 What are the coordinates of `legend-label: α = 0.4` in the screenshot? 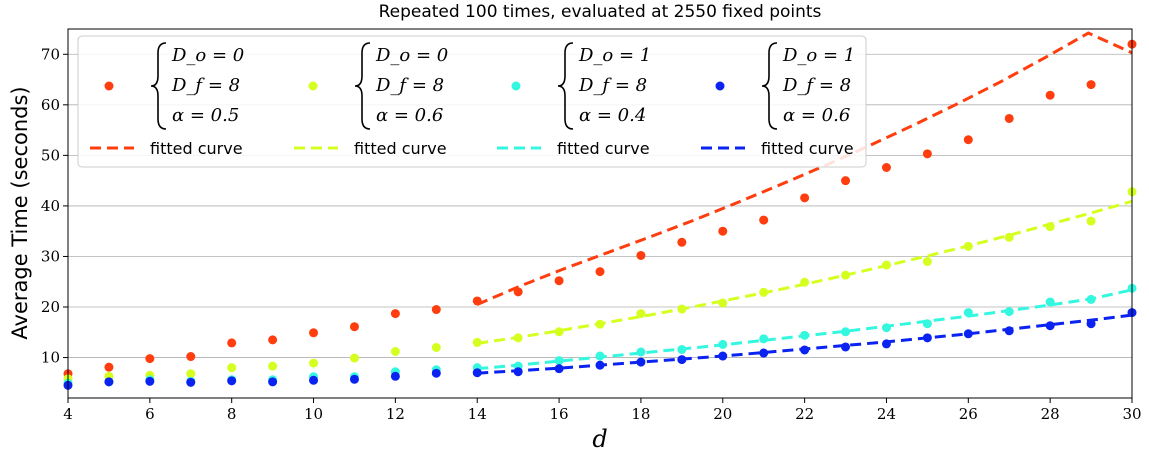 It's located at (612, 115).